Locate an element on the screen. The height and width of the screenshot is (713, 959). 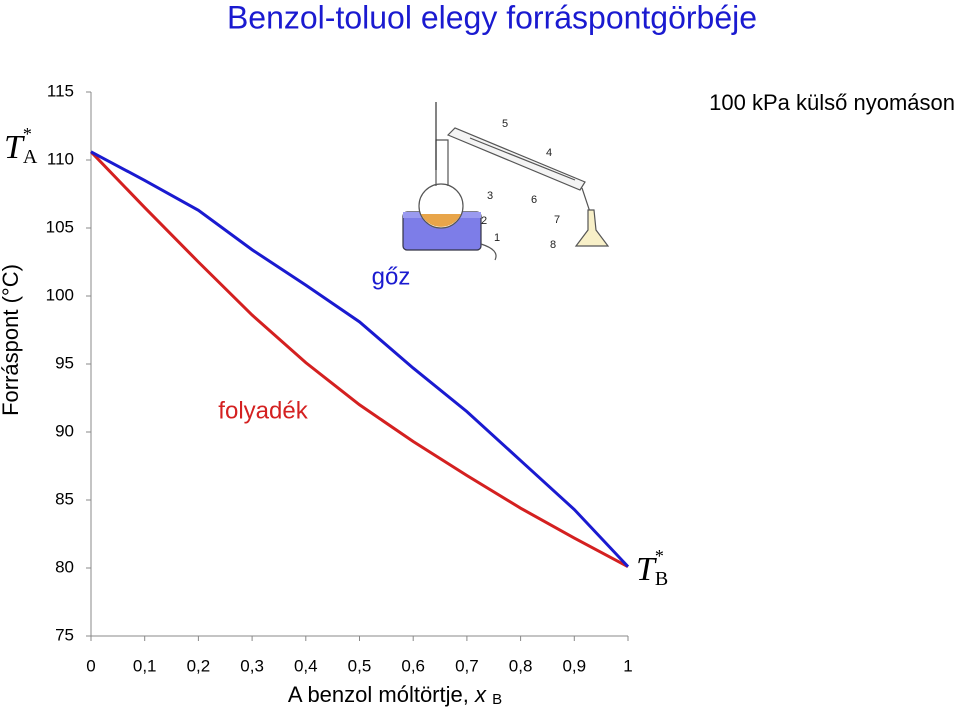
x-tick-label: 0,6 is located at coordinates (413, 665).